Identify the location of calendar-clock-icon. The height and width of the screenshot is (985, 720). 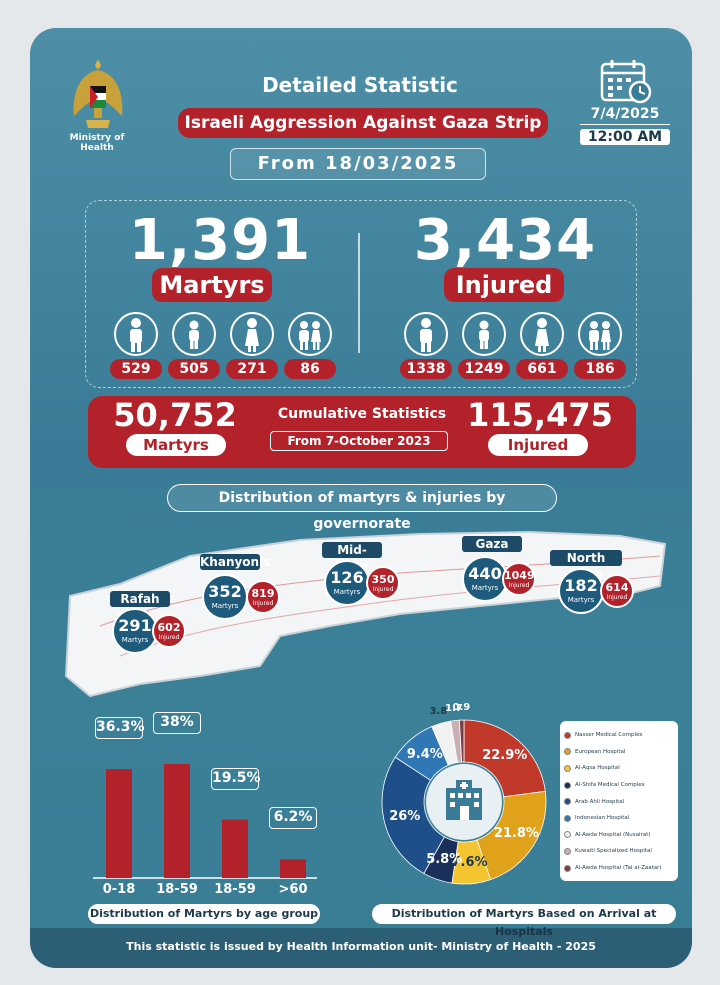
(626, 82).